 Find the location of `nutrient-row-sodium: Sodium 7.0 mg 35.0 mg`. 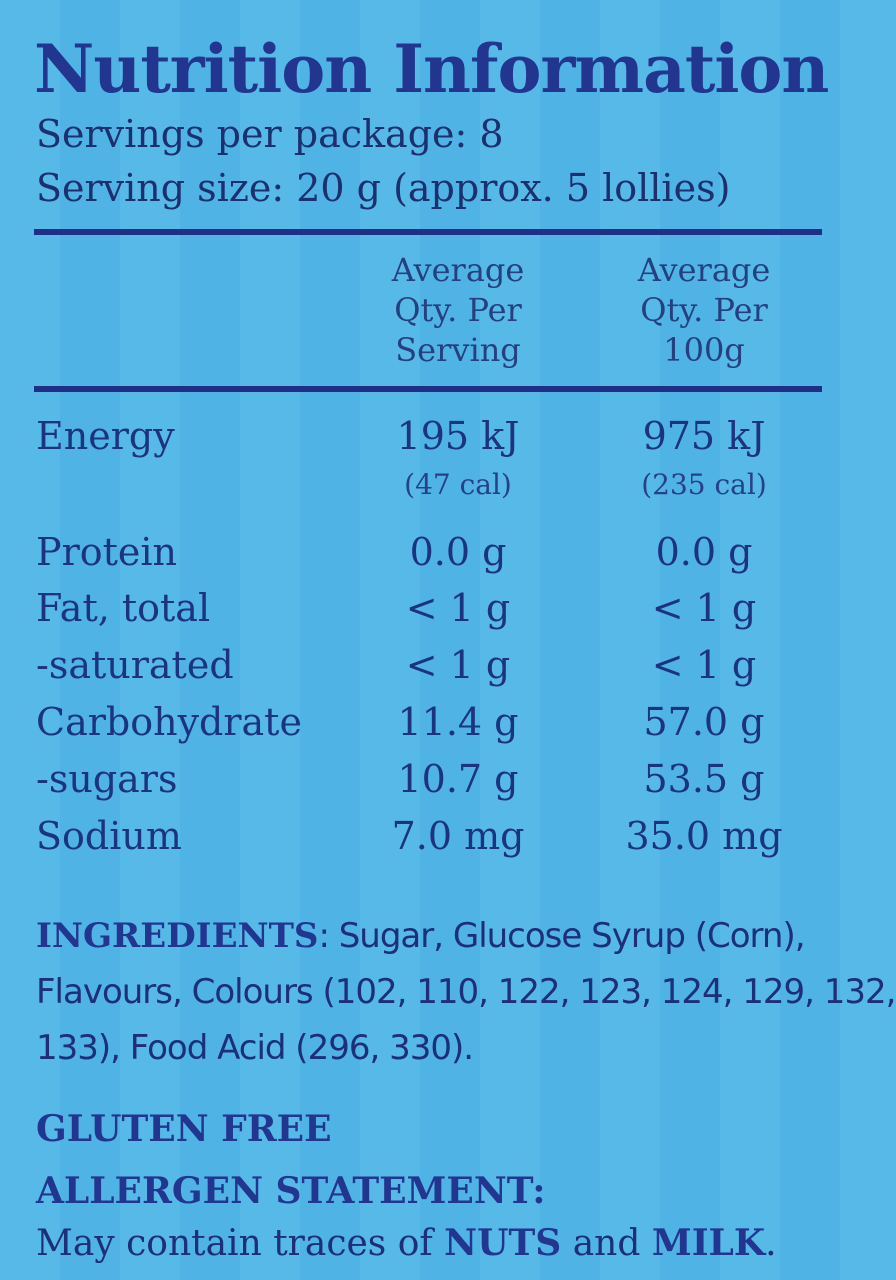

nutrient-row-sodium: Sodium 7.0 mg 35.0 mg is located at coordinates (448, 842).